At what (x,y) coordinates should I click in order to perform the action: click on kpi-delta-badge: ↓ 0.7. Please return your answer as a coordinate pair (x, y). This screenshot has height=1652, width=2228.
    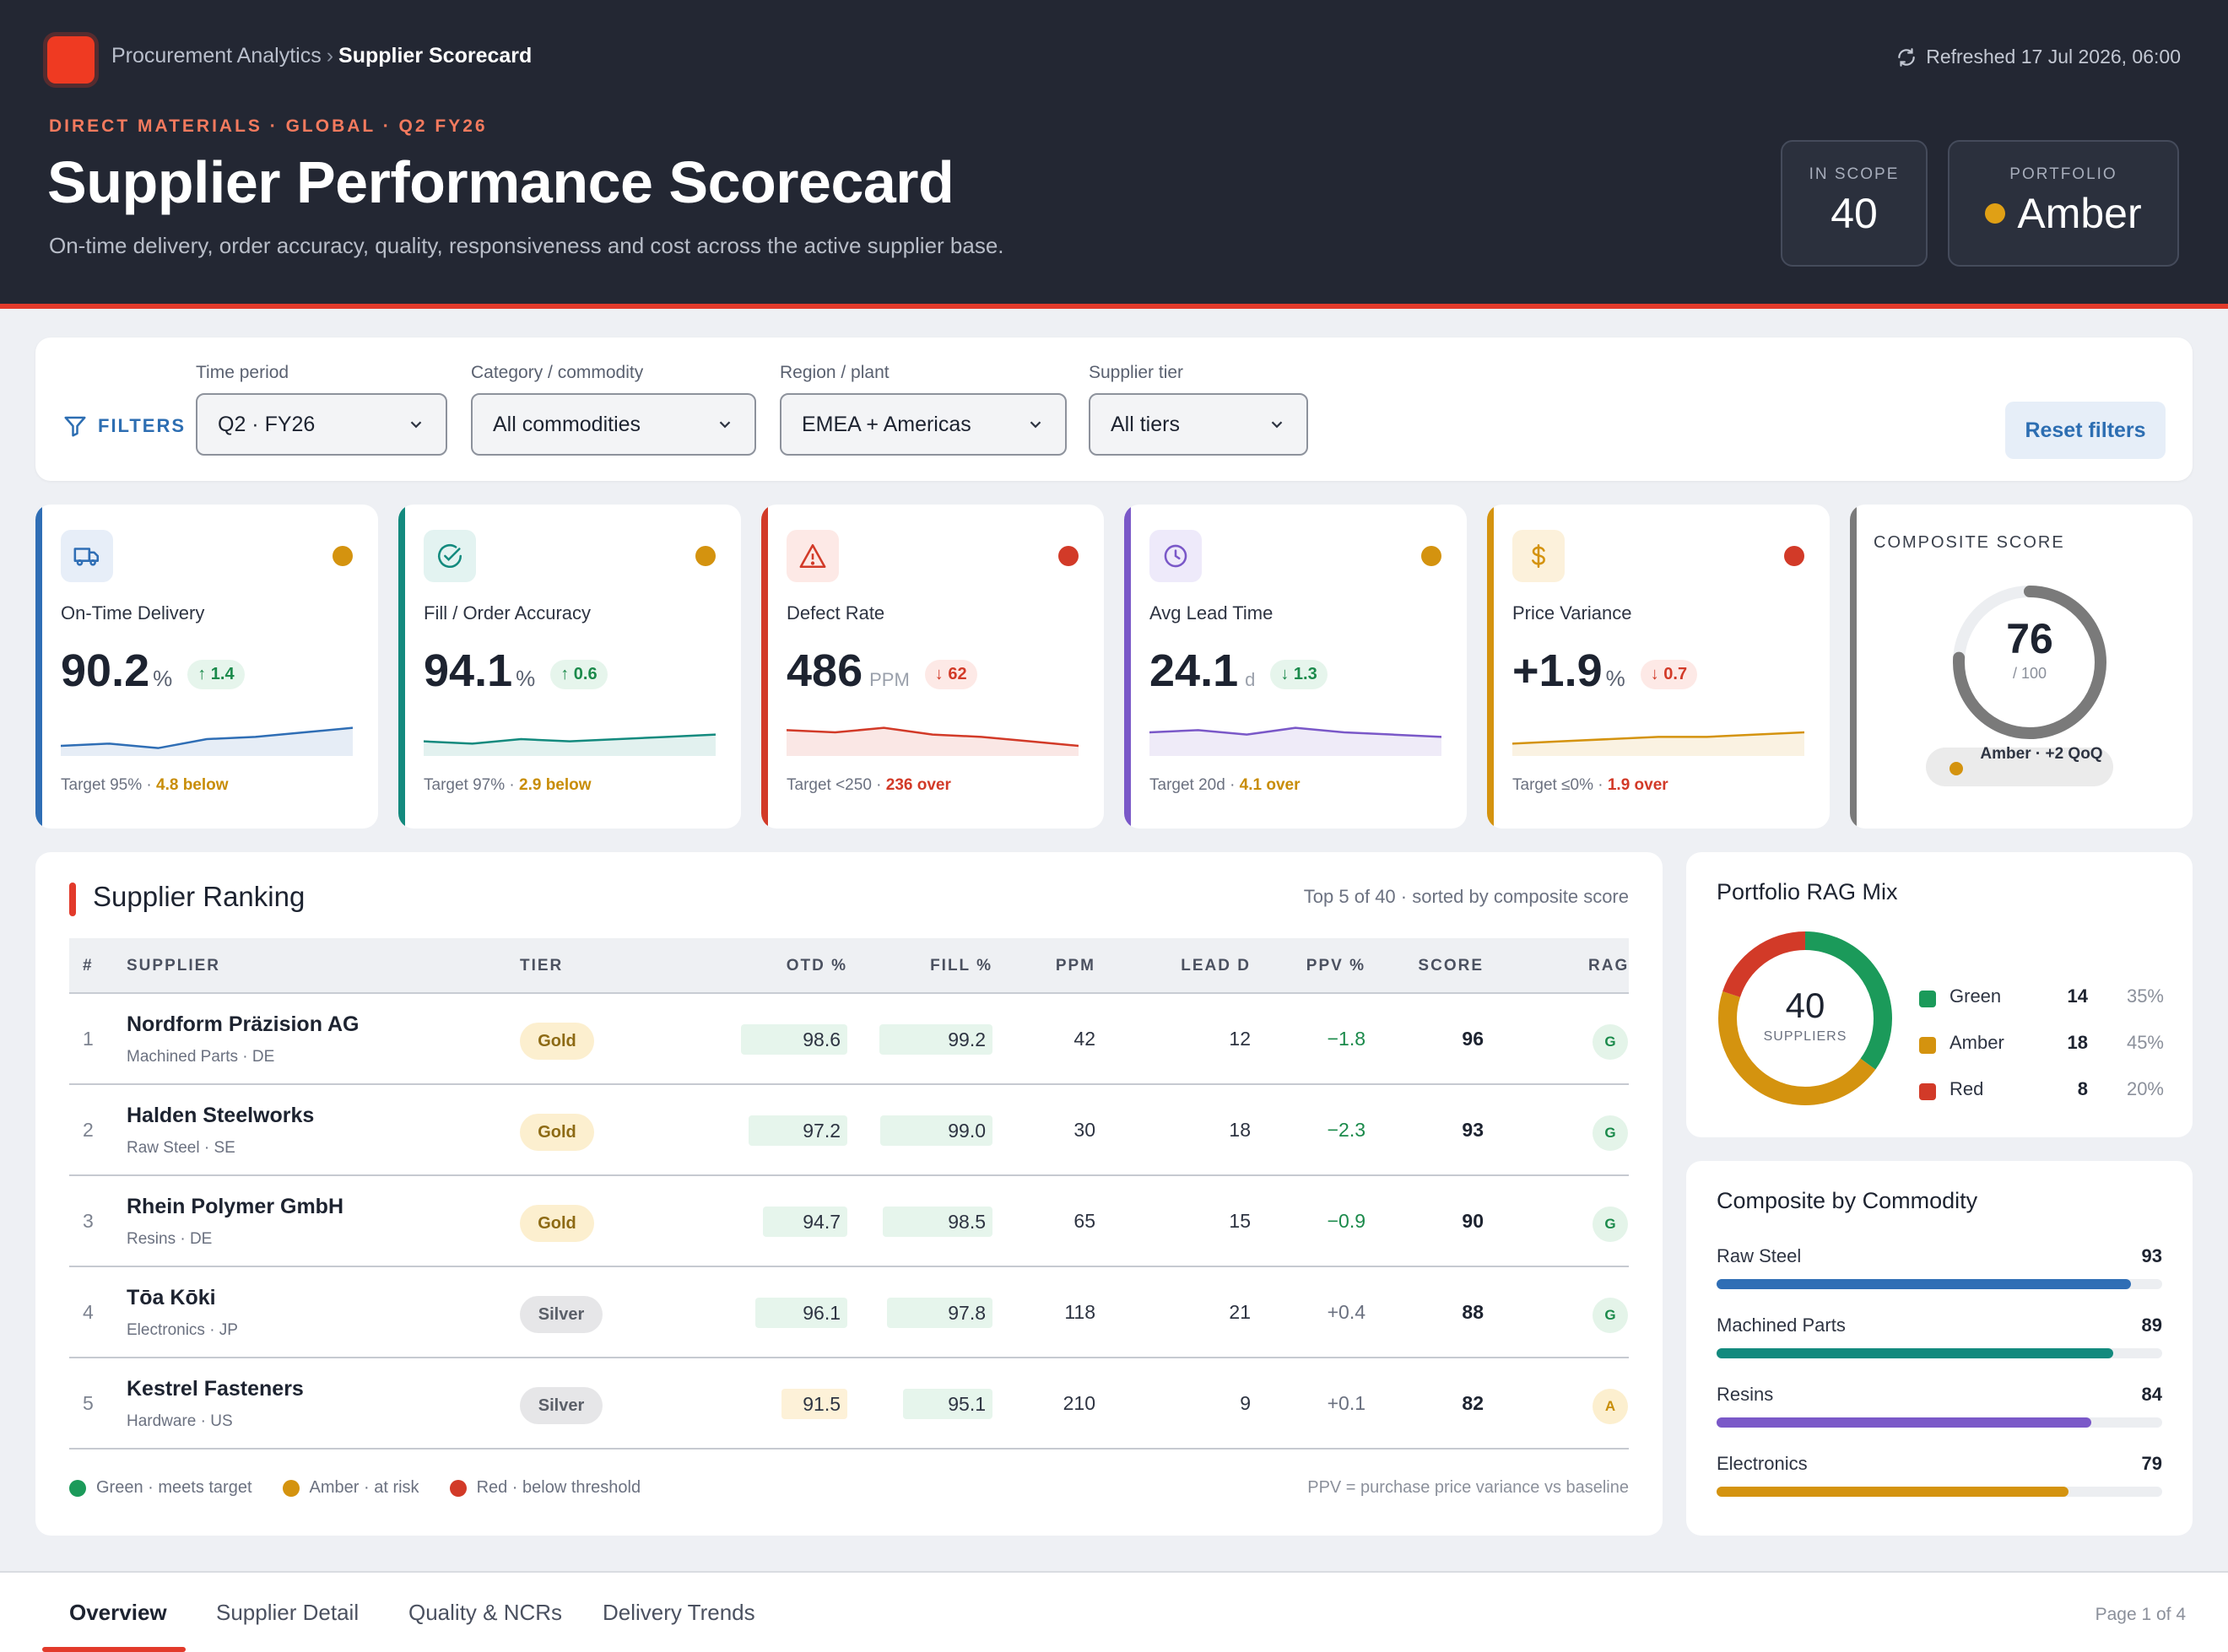
    Looking at the image, I should click on (1669, 674).